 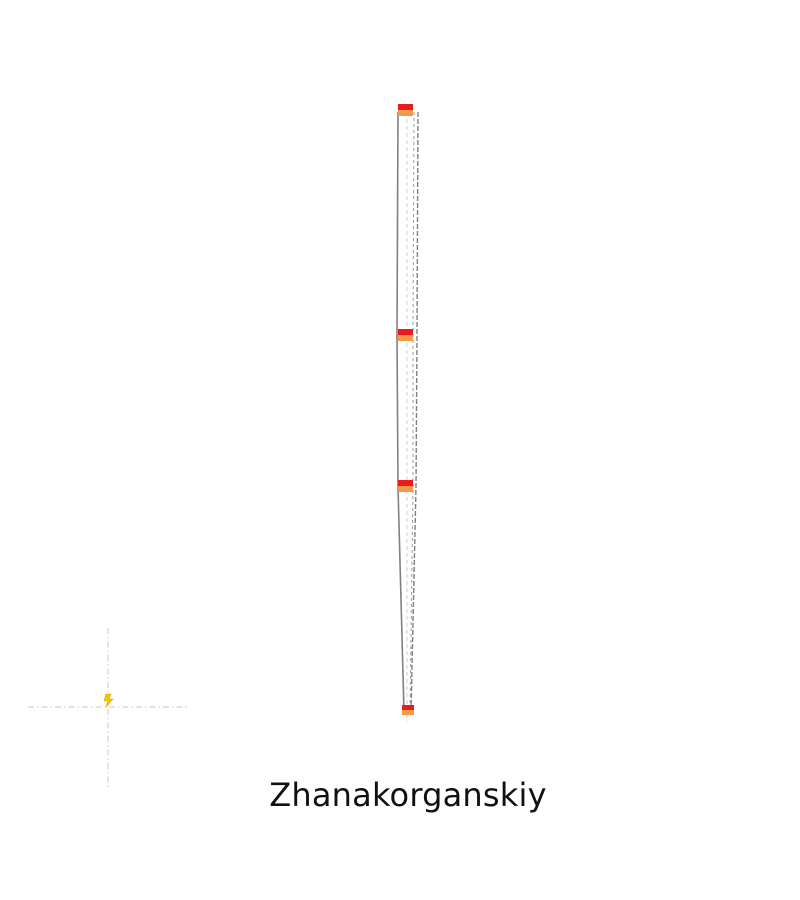 I want to click on lightning-icon, so click(x=108, y=700).